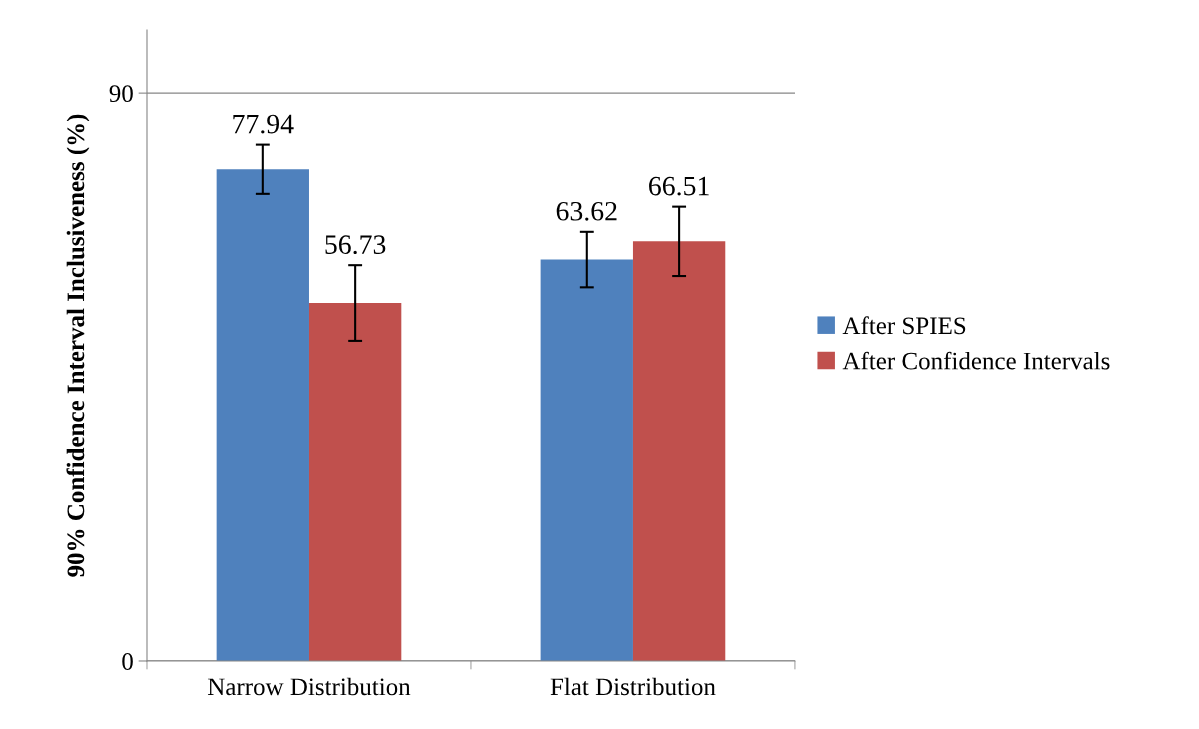  What do you see at coordinates (121, 94) in the screenshot?
I see `y-tick-label: 90` at bounding box center [121, 94].